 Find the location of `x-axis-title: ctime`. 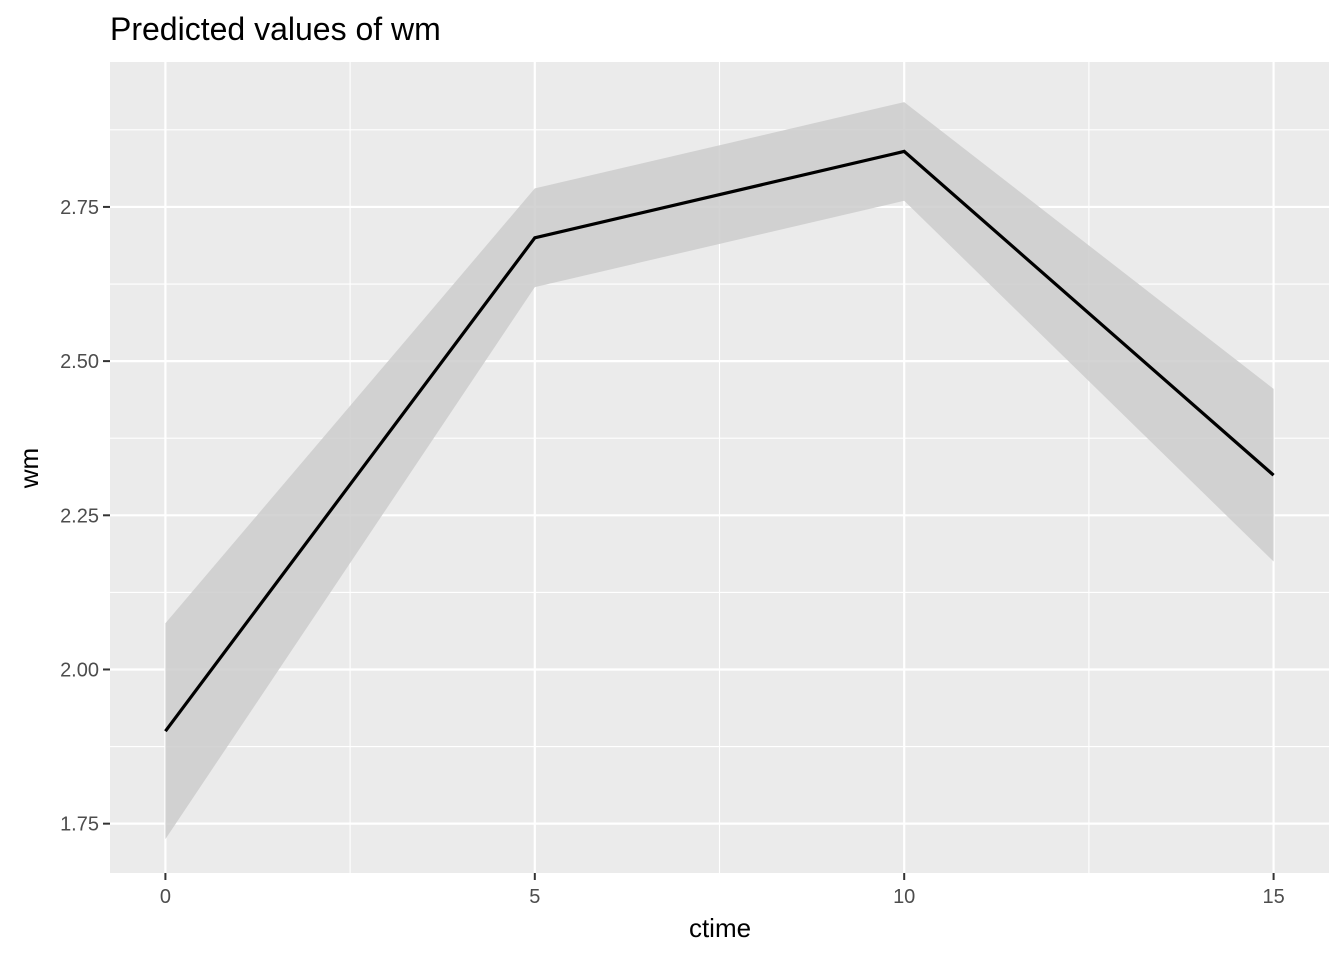

x-axis-title: ctime is located at coordinates (720, 928).